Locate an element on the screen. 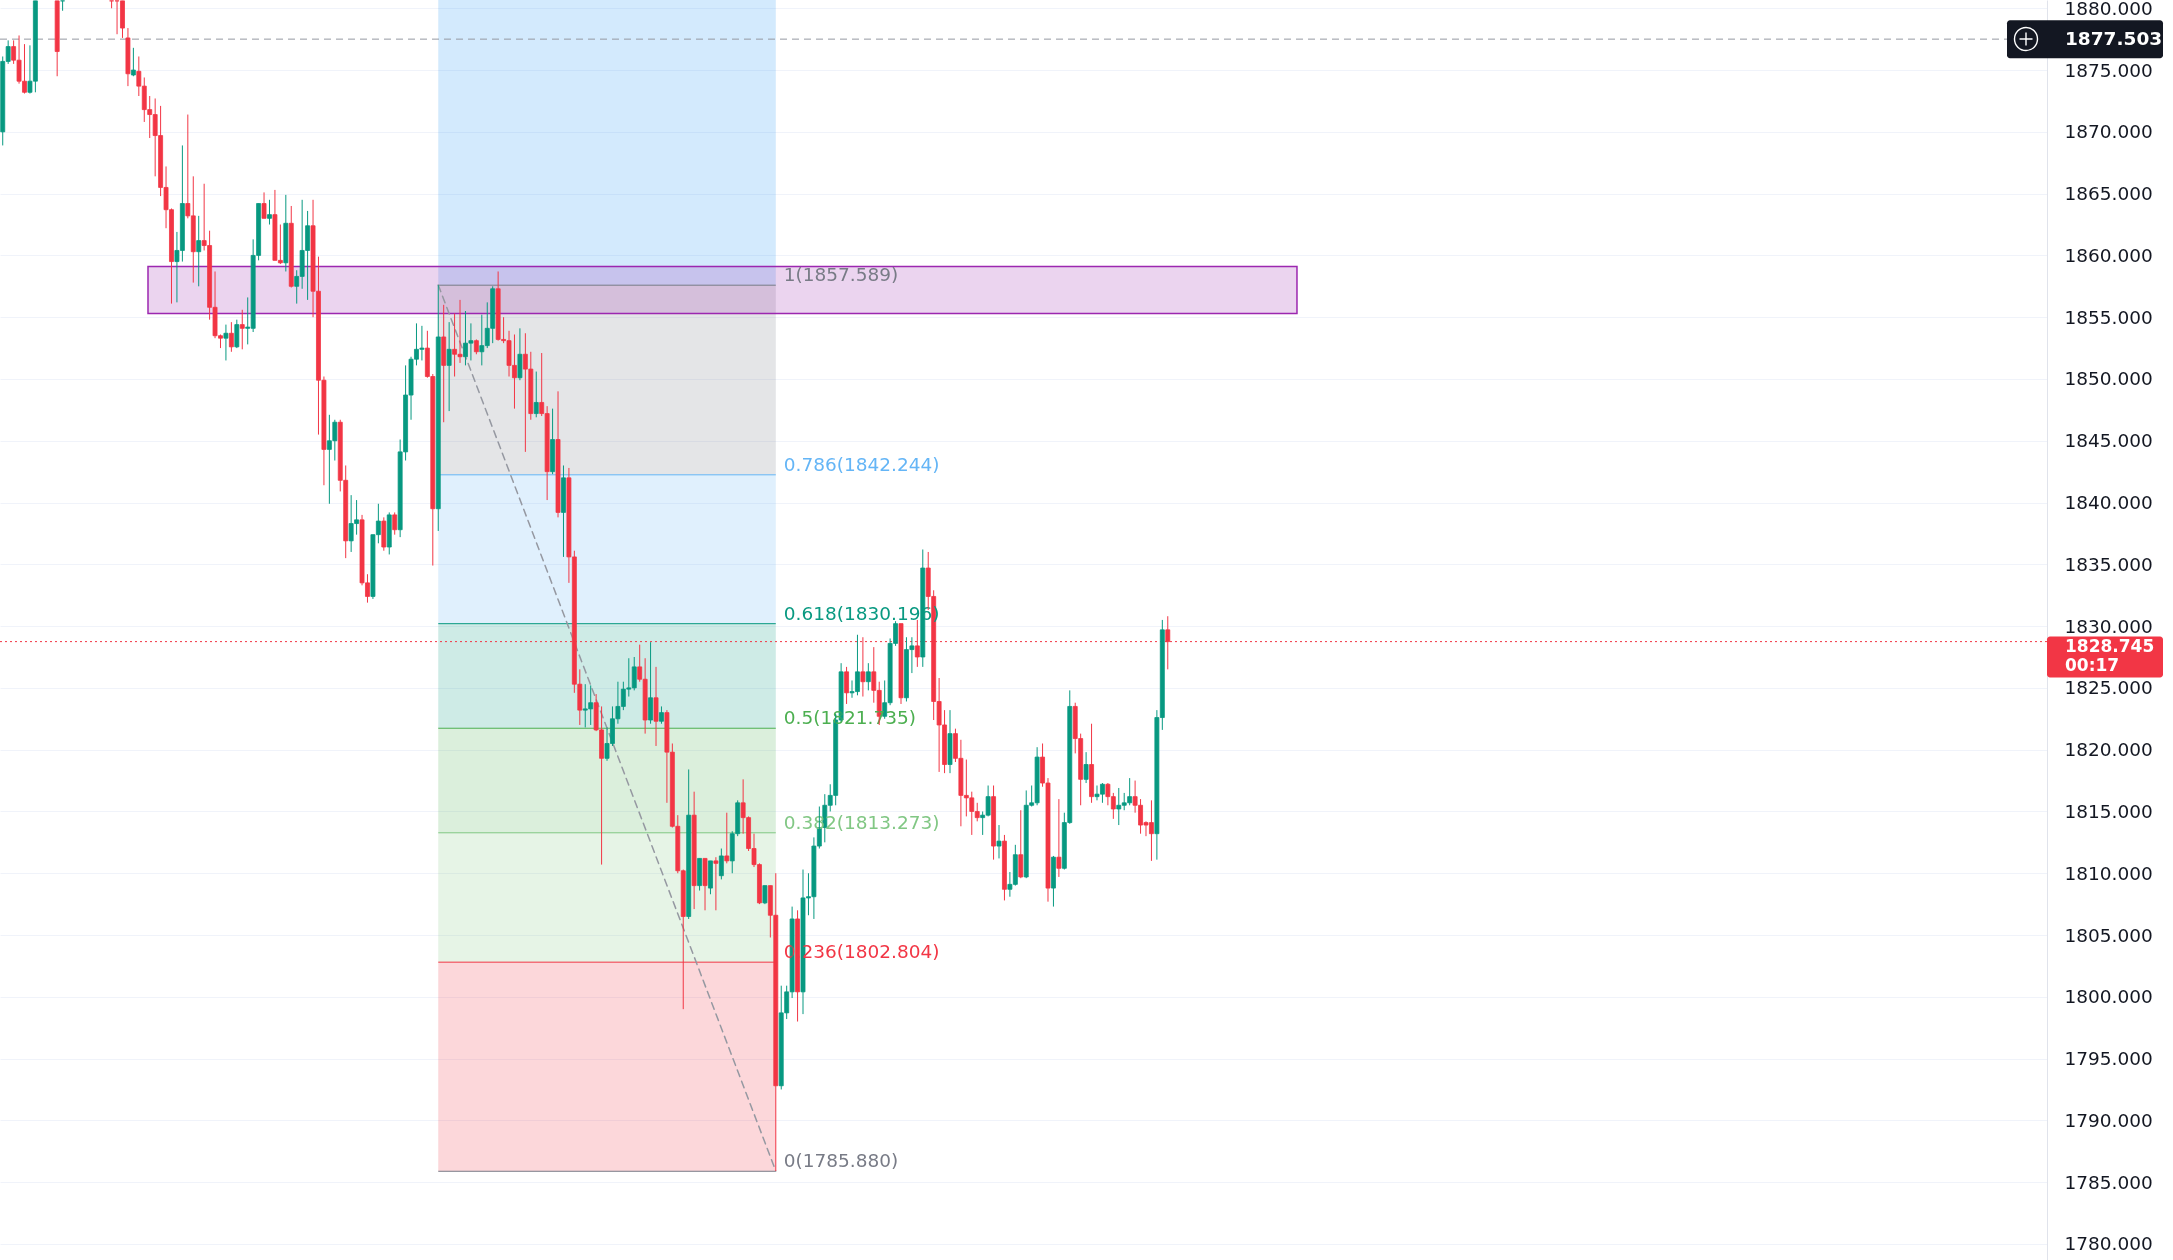 The width and height of the screenshot is (2173, 1260). ref-line-label: 0.786(1842.244) is located at coordinates (861, 464).